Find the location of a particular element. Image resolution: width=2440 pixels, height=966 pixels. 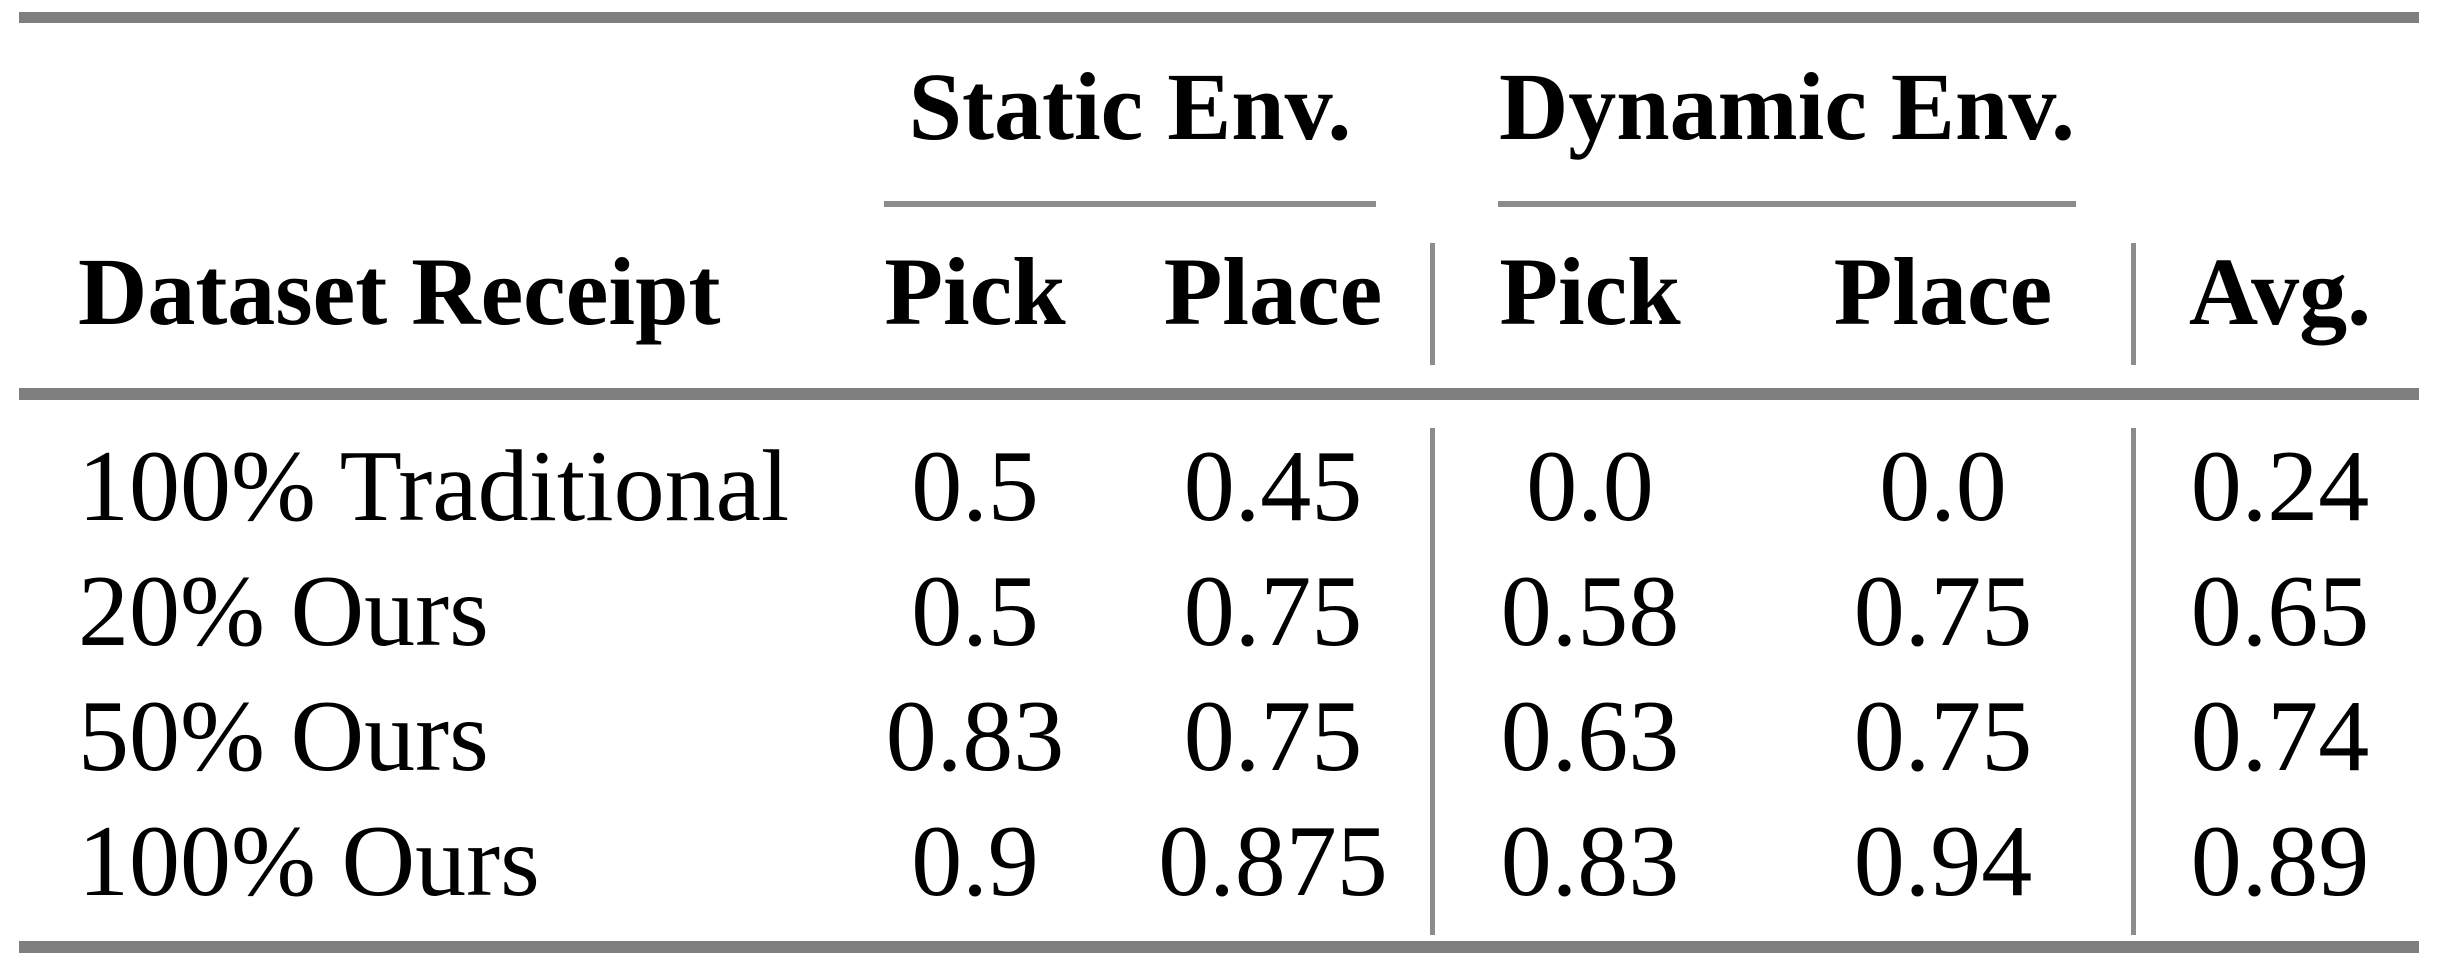

table-bottom-rule is located at coordinates (1219, 947).